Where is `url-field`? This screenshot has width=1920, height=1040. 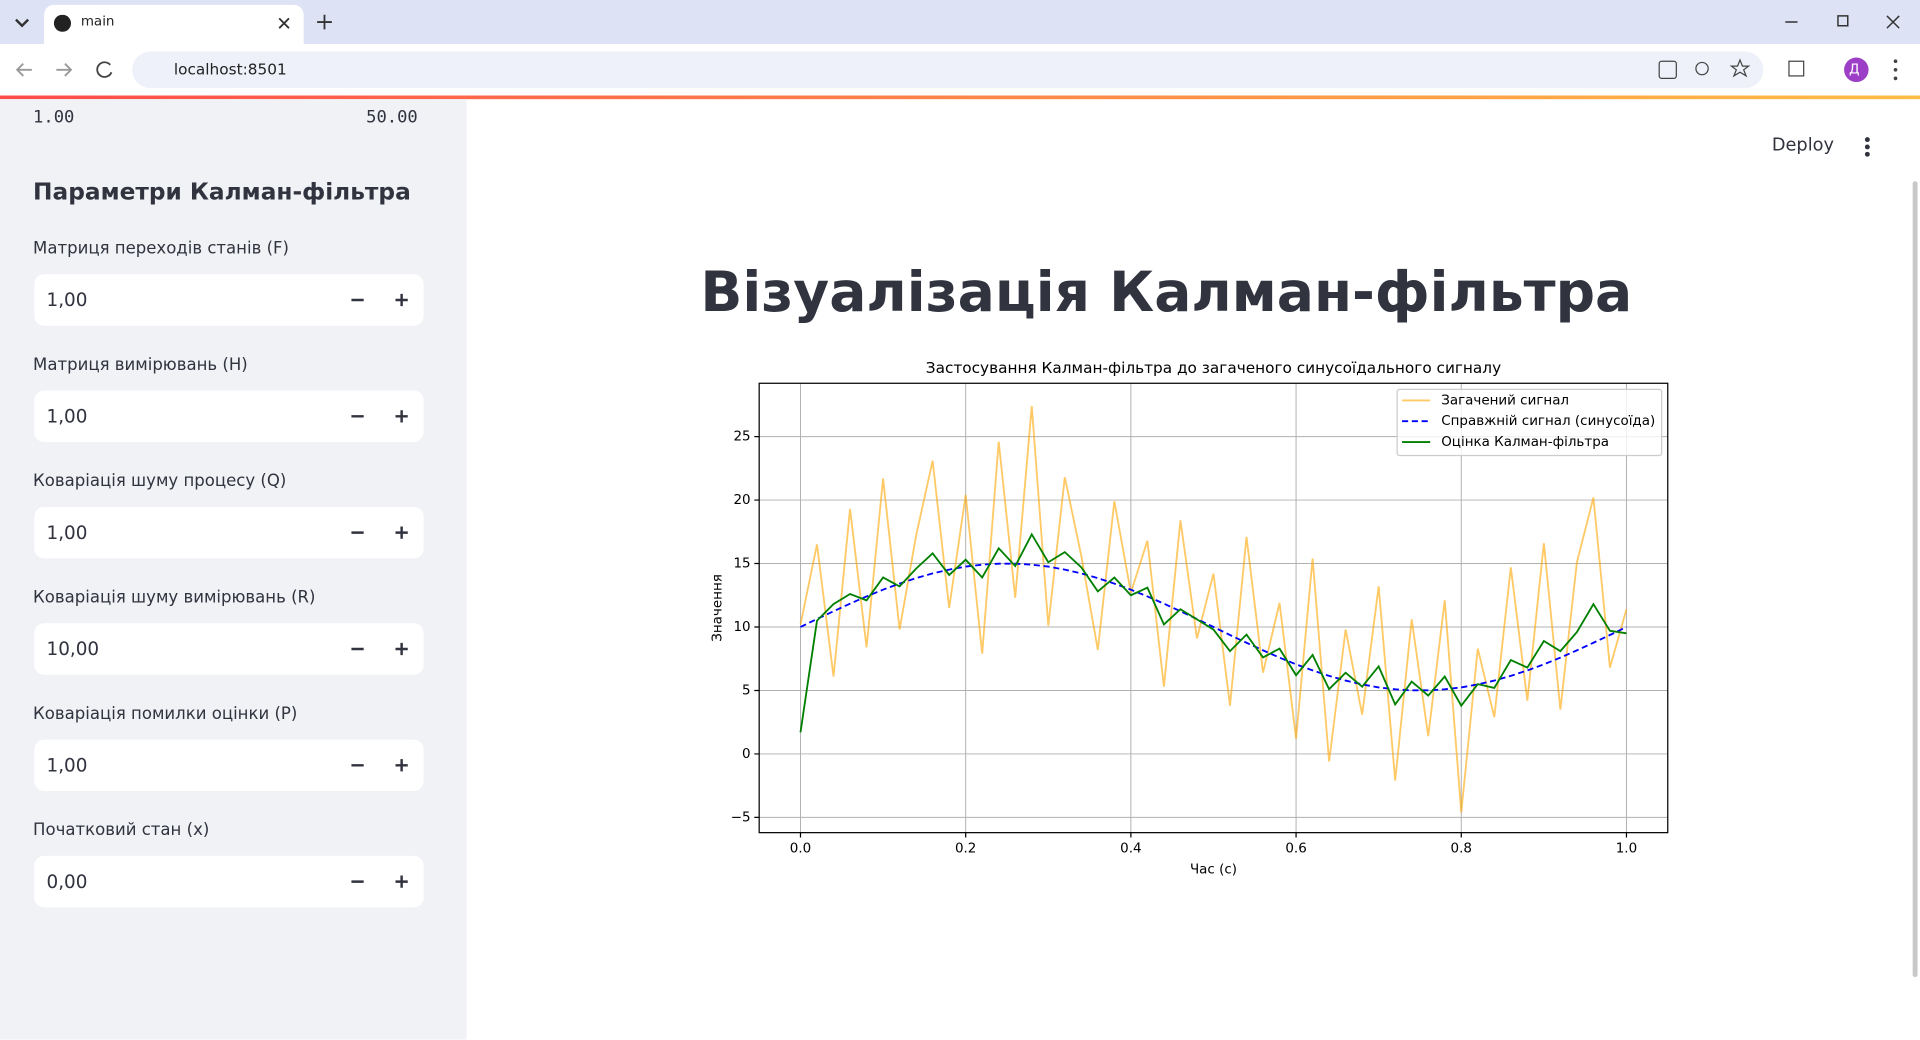
url-field is located at coordinates (948, 70).